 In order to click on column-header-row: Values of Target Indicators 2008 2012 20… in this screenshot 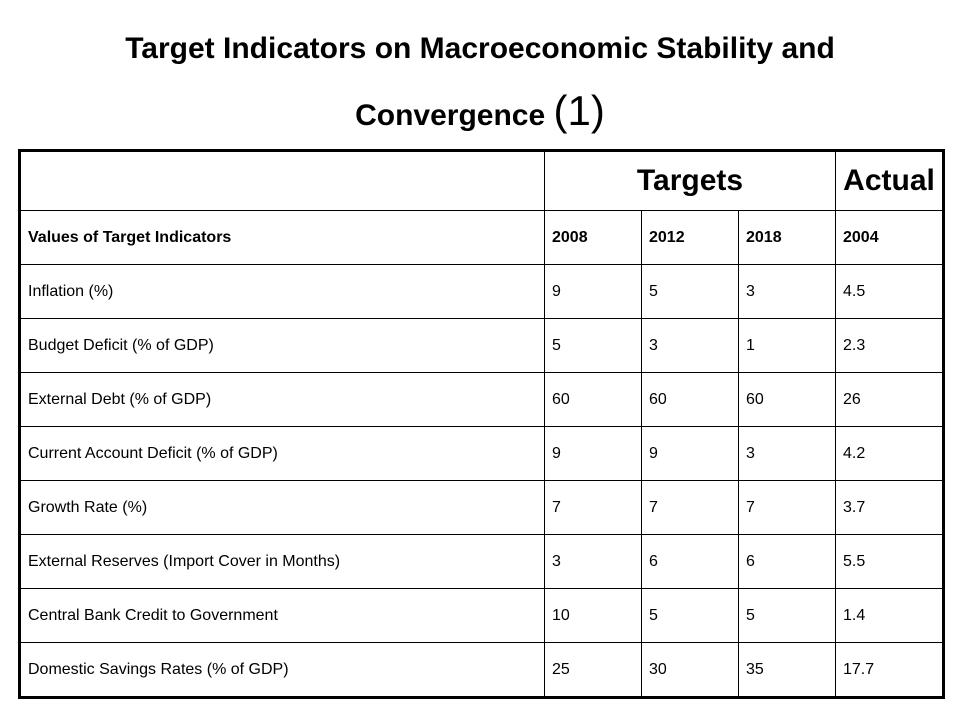, I will do `click(481, 237)`.